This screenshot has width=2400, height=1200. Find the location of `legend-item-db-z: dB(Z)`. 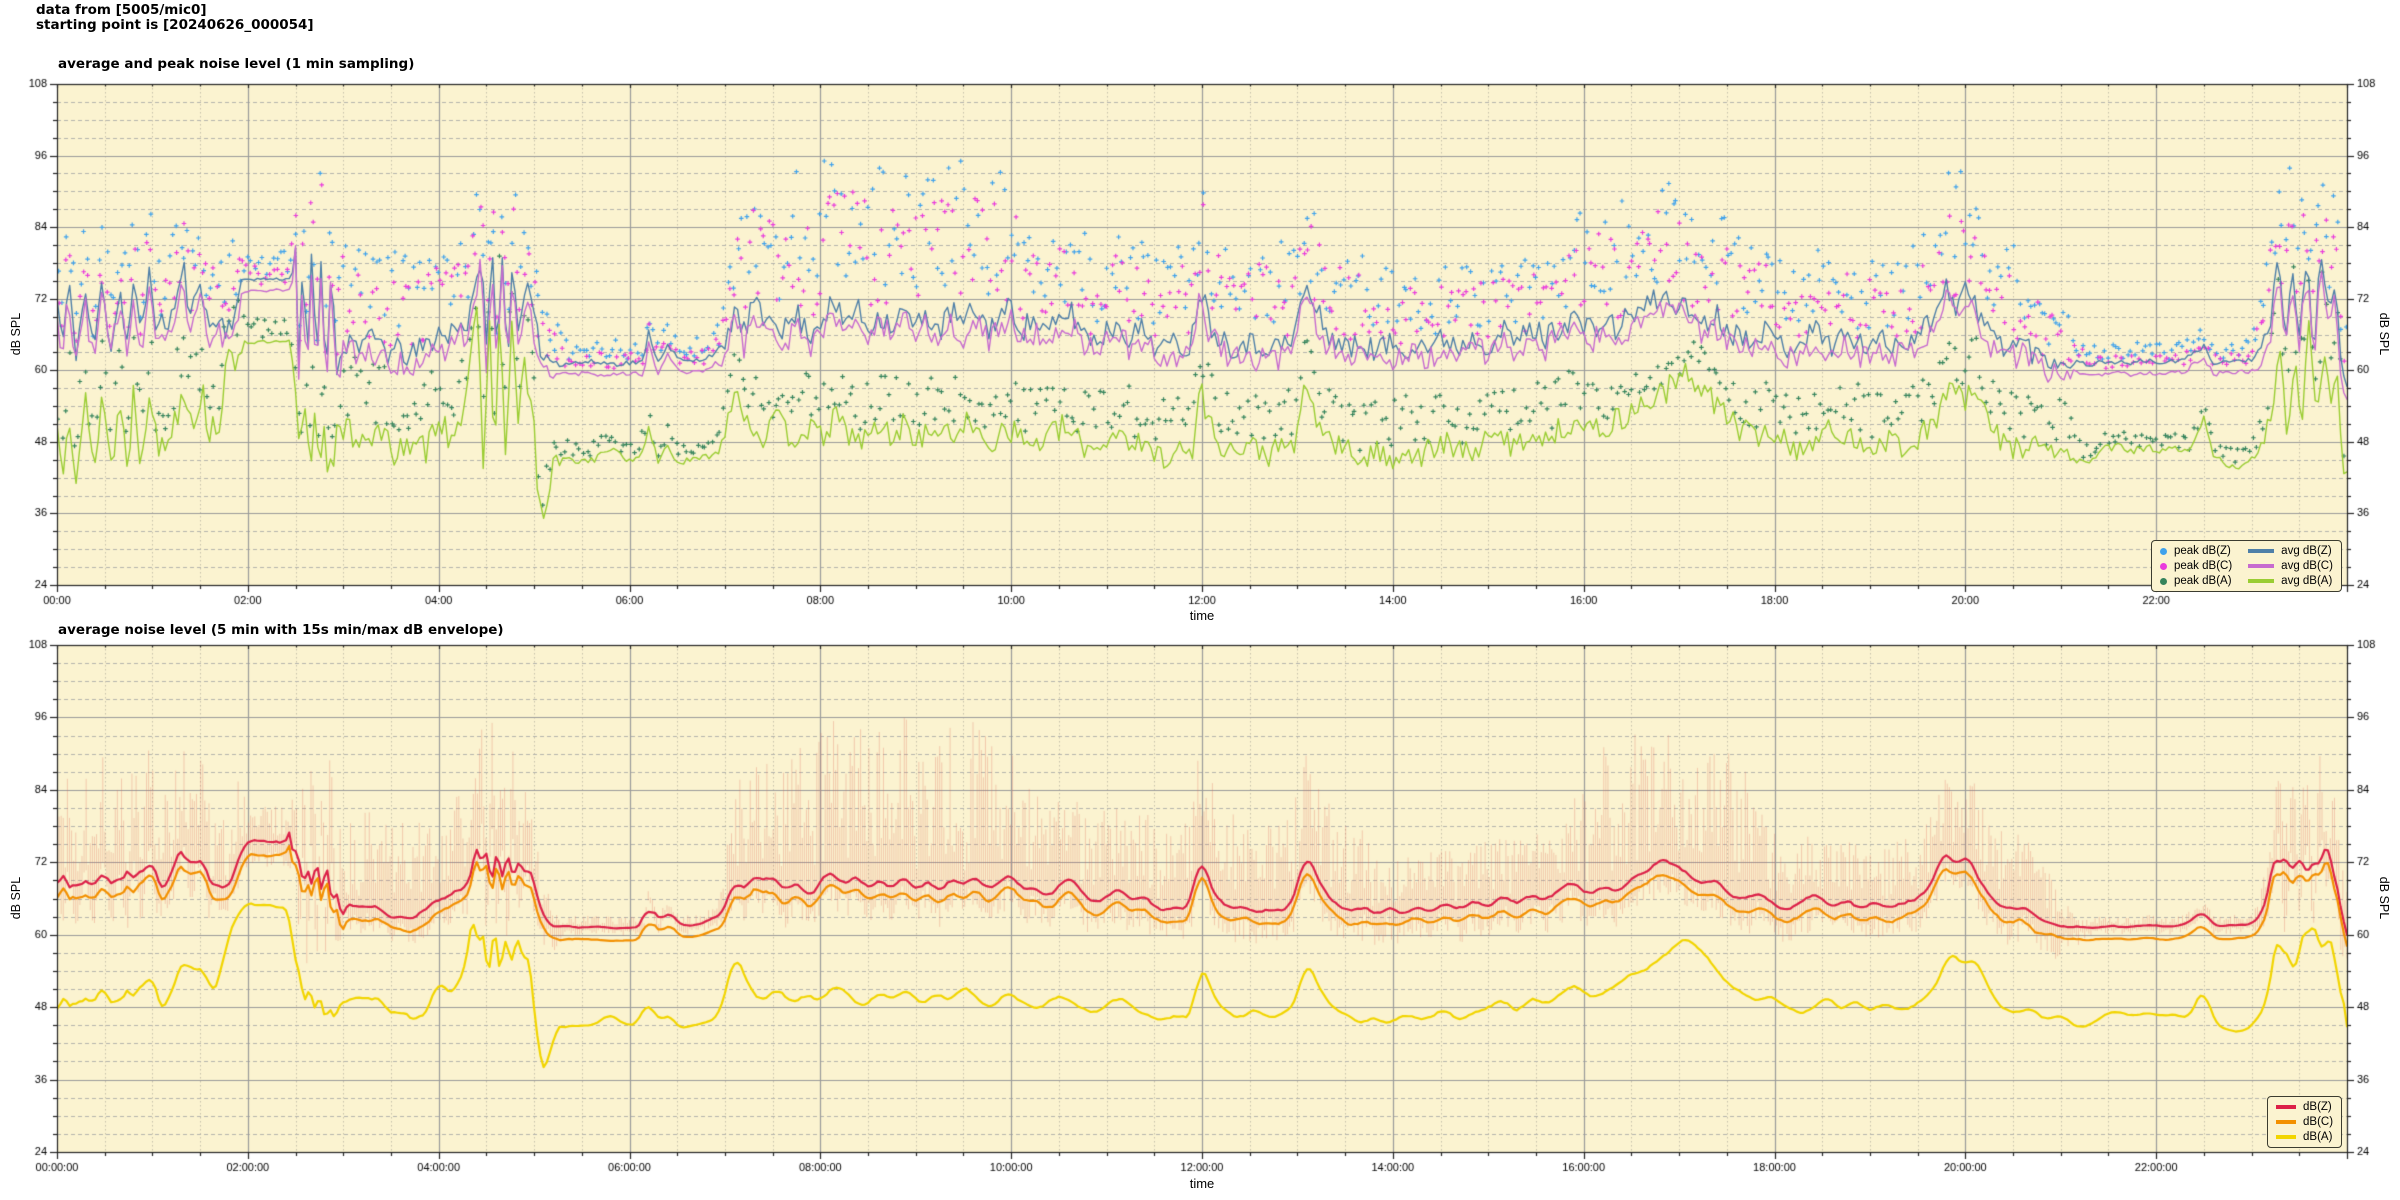

legend-item-db-z: dB(Z) is located at coordinates (2304, 1107).